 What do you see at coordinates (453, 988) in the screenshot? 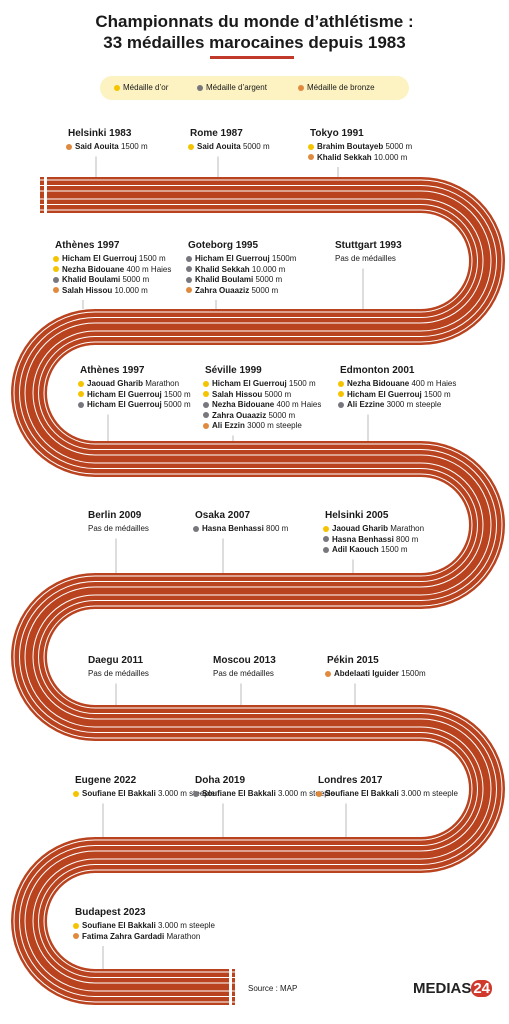
I see `logo: MEDIAS 24` at bounding box center [453, 988].